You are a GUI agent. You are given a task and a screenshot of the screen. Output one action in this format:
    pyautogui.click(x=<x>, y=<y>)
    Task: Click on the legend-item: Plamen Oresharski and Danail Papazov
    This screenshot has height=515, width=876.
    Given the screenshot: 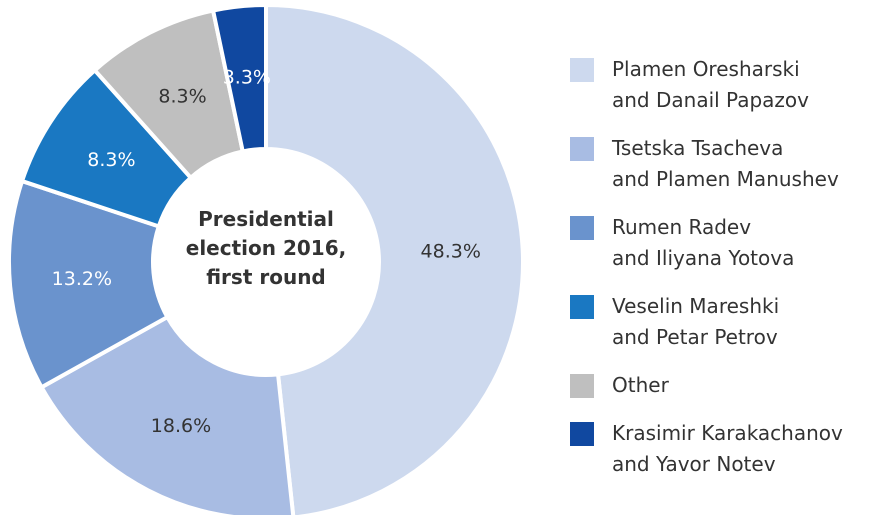 What is the action you would take?
    pyautogui.click(x=706, y=85)
    